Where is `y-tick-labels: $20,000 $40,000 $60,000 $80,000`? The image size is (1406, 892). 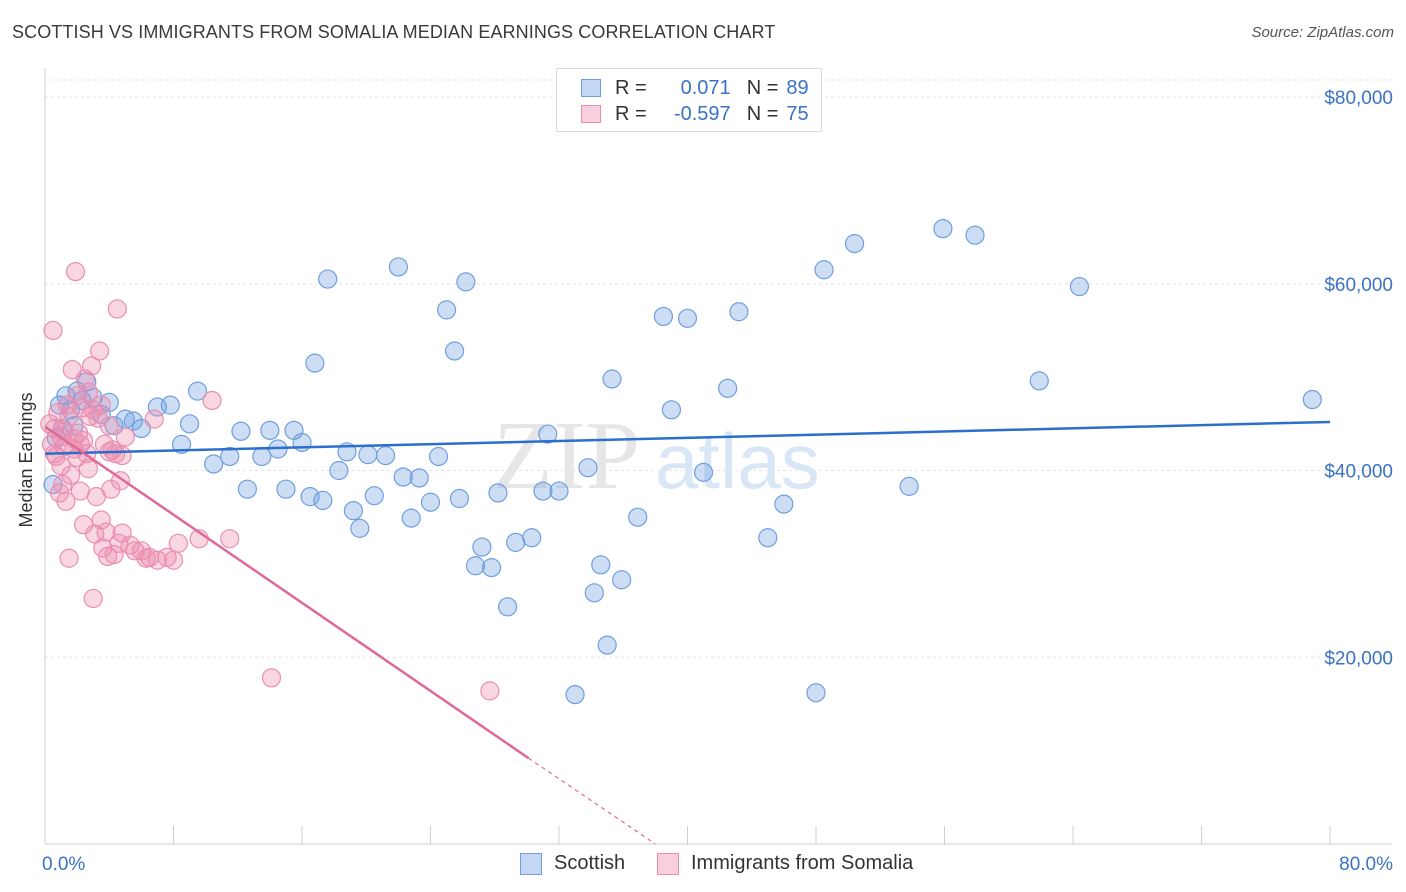 y-tick-labels: $20,000 $40,000 $60,000 $80,000 is located at coordinates (1358, 378).